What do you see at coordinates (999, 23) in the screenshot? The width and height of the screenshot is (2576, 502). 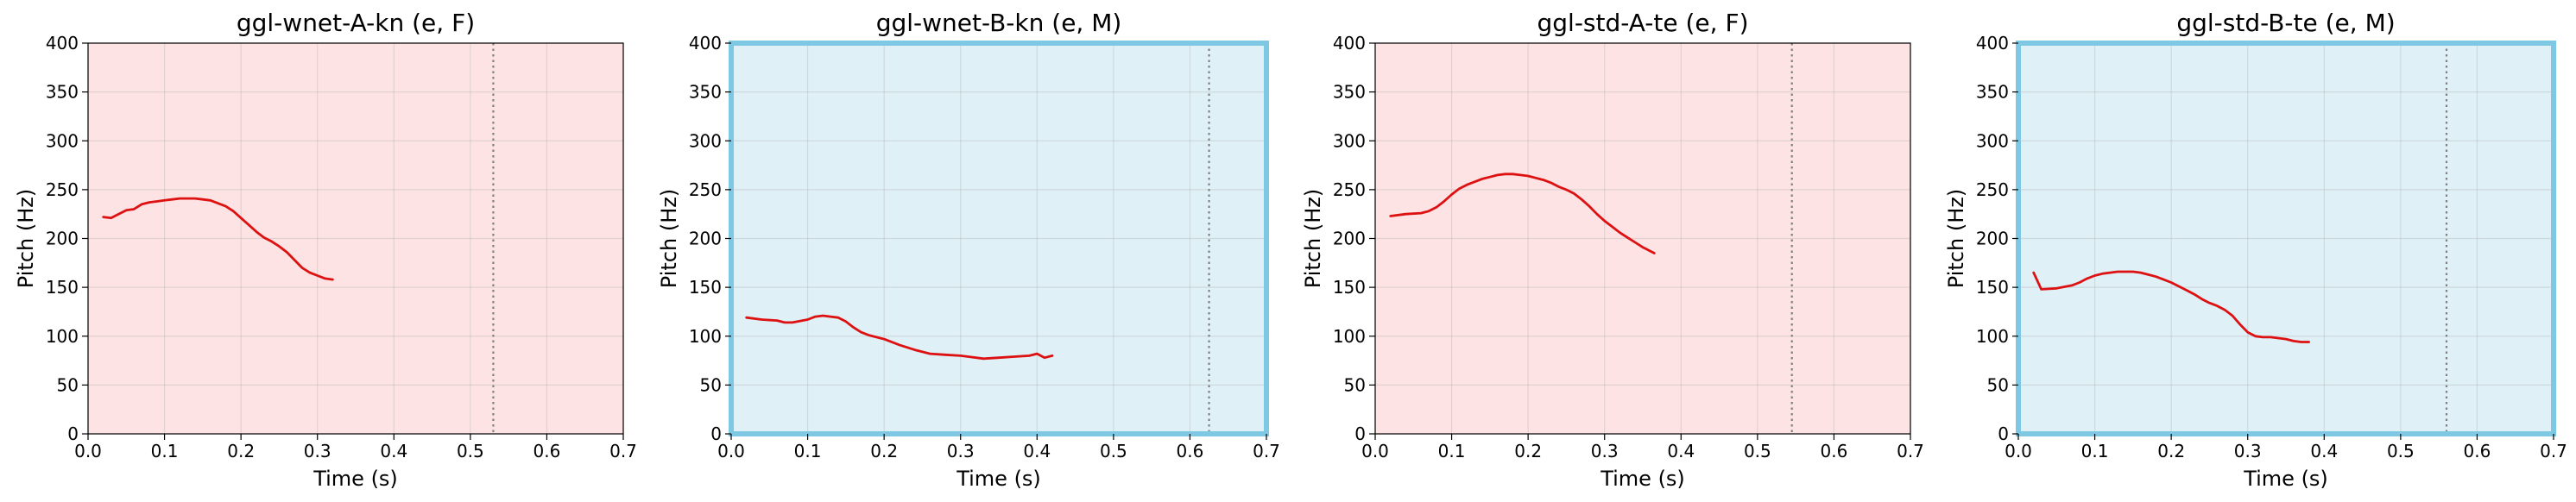 I see `chart-title: ggl-wnet-B-kn (e, M)` at bounding box center [999, 23].